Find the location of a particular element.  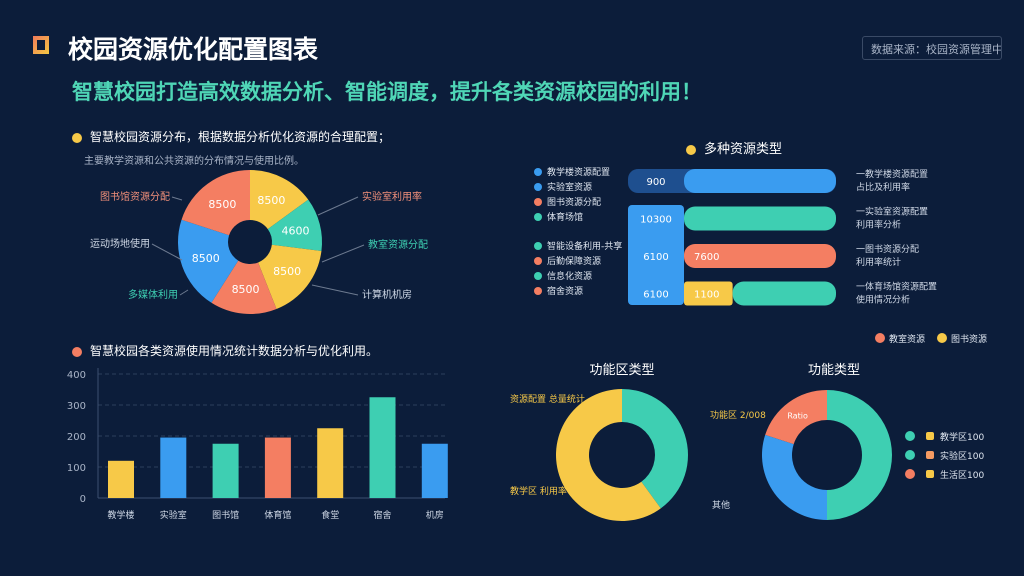

section1-note: 主要教学资源和公共资源的分布情况与使用比例。 is located at coordinates (194, 161).